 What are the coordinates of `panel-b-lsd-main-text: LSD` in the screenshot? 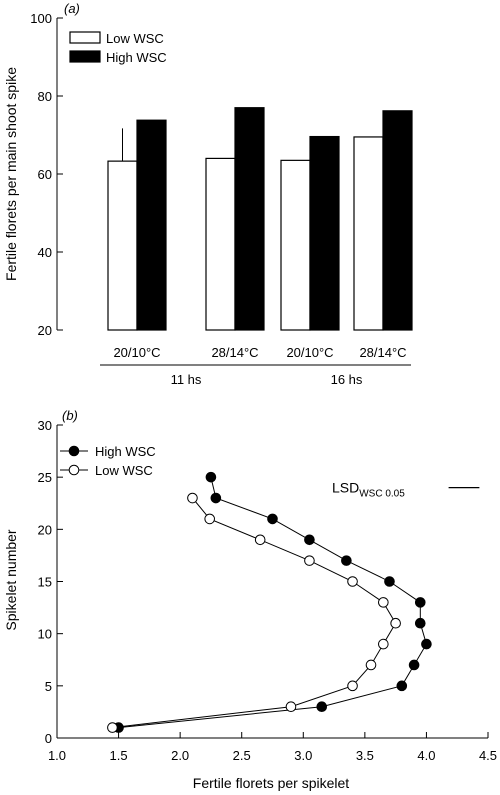 It's located at (345, 488).